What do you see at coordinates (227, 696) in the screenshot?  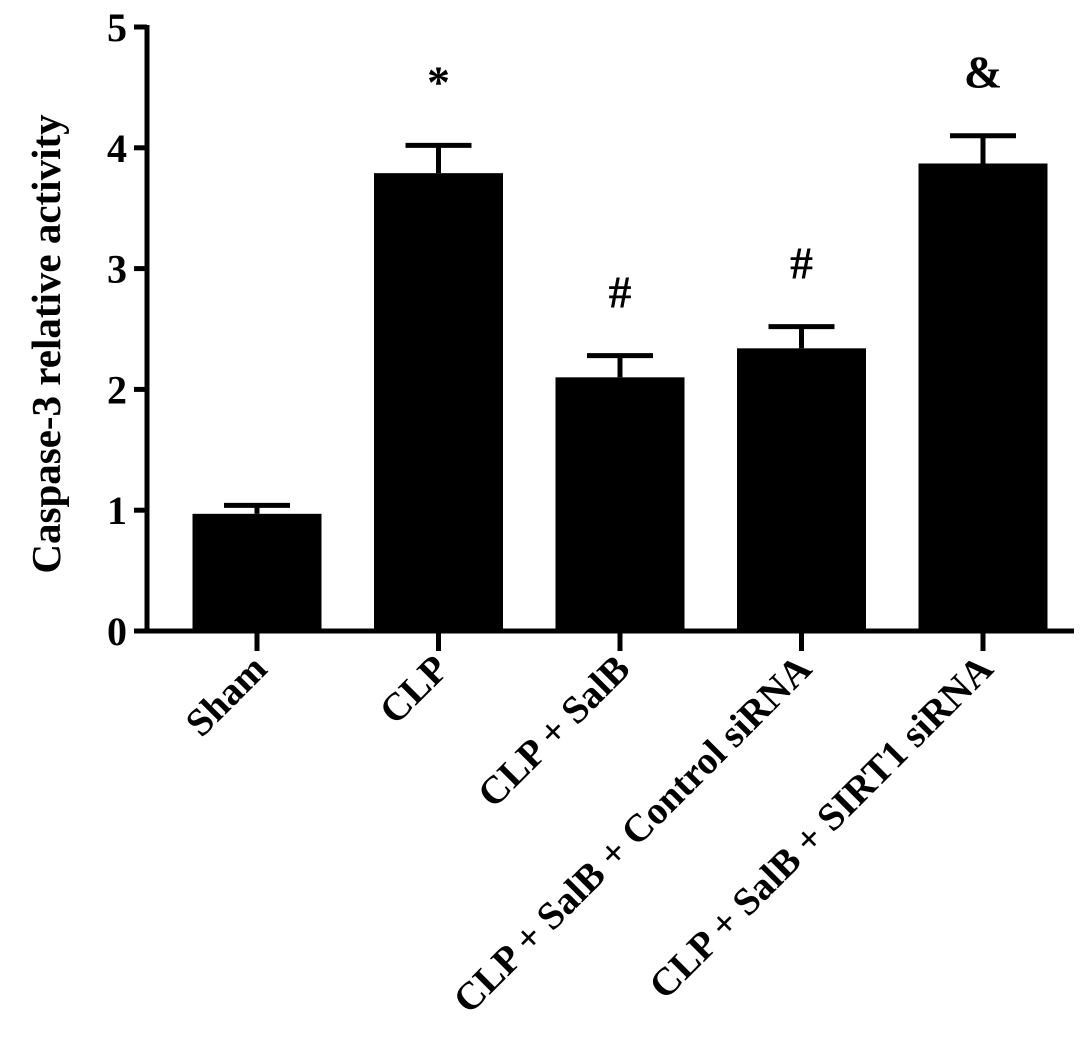 I see `category-label: Sham` at bounding box center [227, 696].